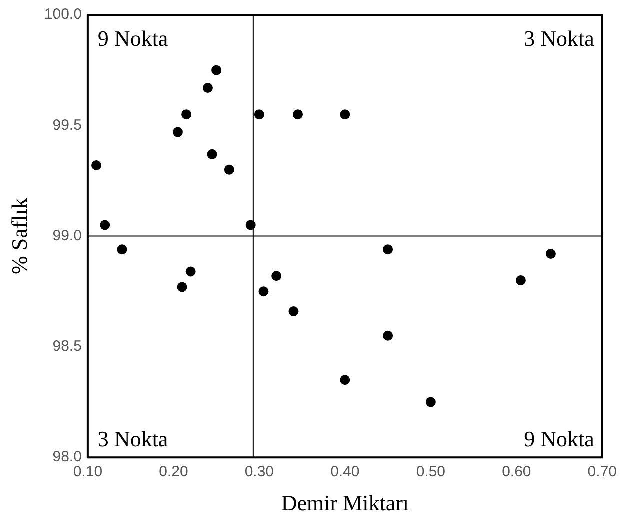 Image resolution: width=623 pixels, height=526 pixels. I want to click on y-tick-label: 99.5, so click(67, 125).